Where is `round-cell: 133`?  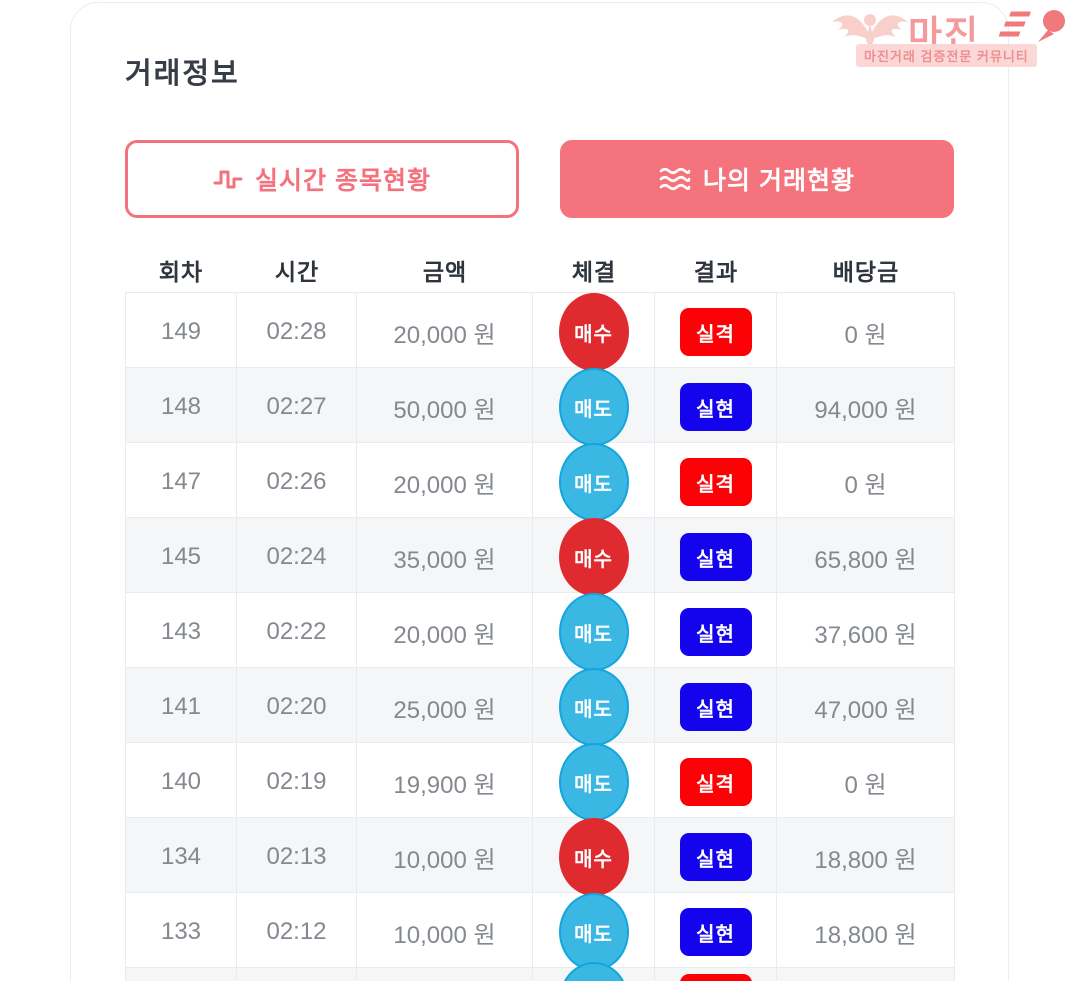 round-cell: 133 is located at coordinates (181, 932).